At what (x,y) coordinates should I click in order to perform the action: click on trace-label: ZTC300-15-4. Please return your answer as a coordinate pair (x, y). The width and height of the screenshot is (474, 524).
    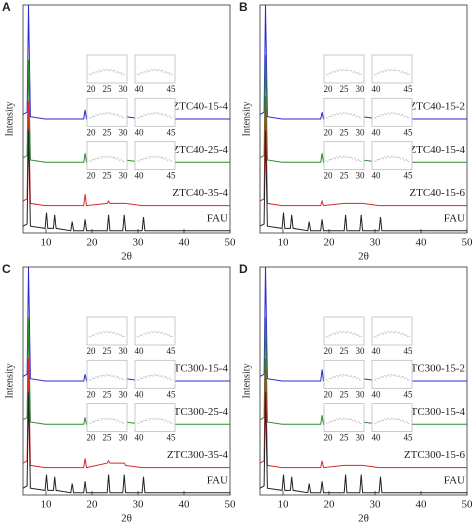
    Looking at the image, I should click on (435, 412).